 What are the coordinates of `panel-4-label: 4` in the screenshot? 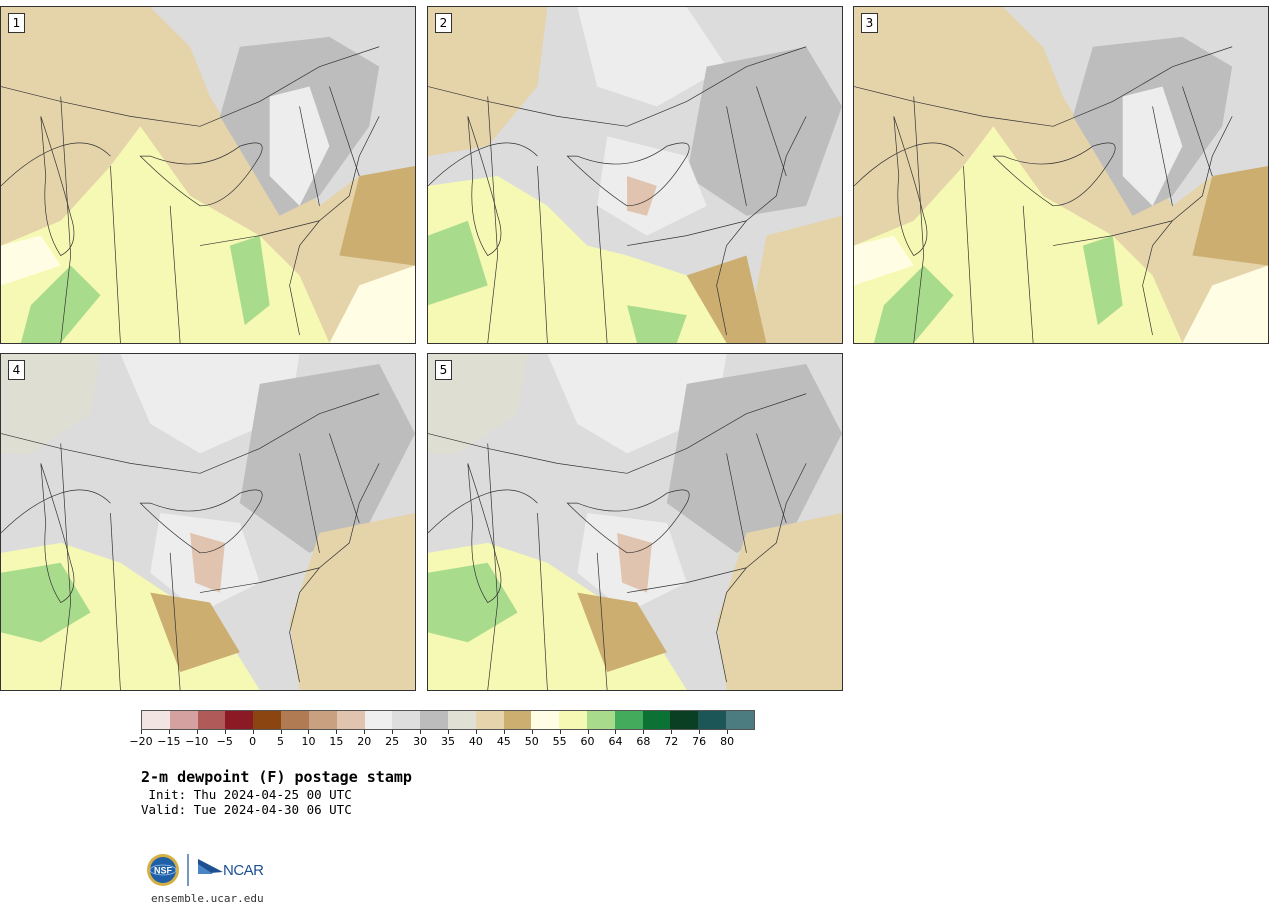 It's located at (16, 370).